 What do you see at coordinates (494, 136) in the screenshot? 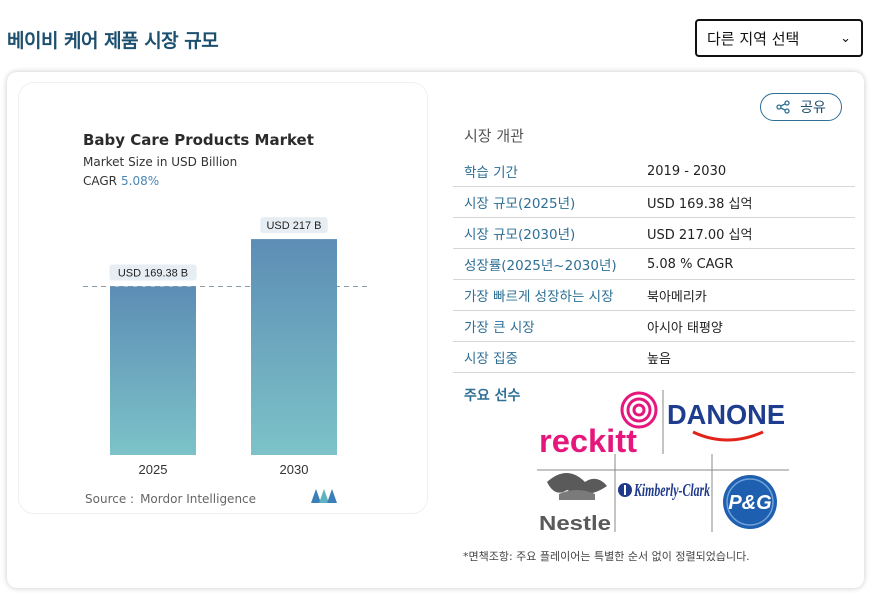
I see `overview-title: 시장 개관` at bounding box center [494, 136].